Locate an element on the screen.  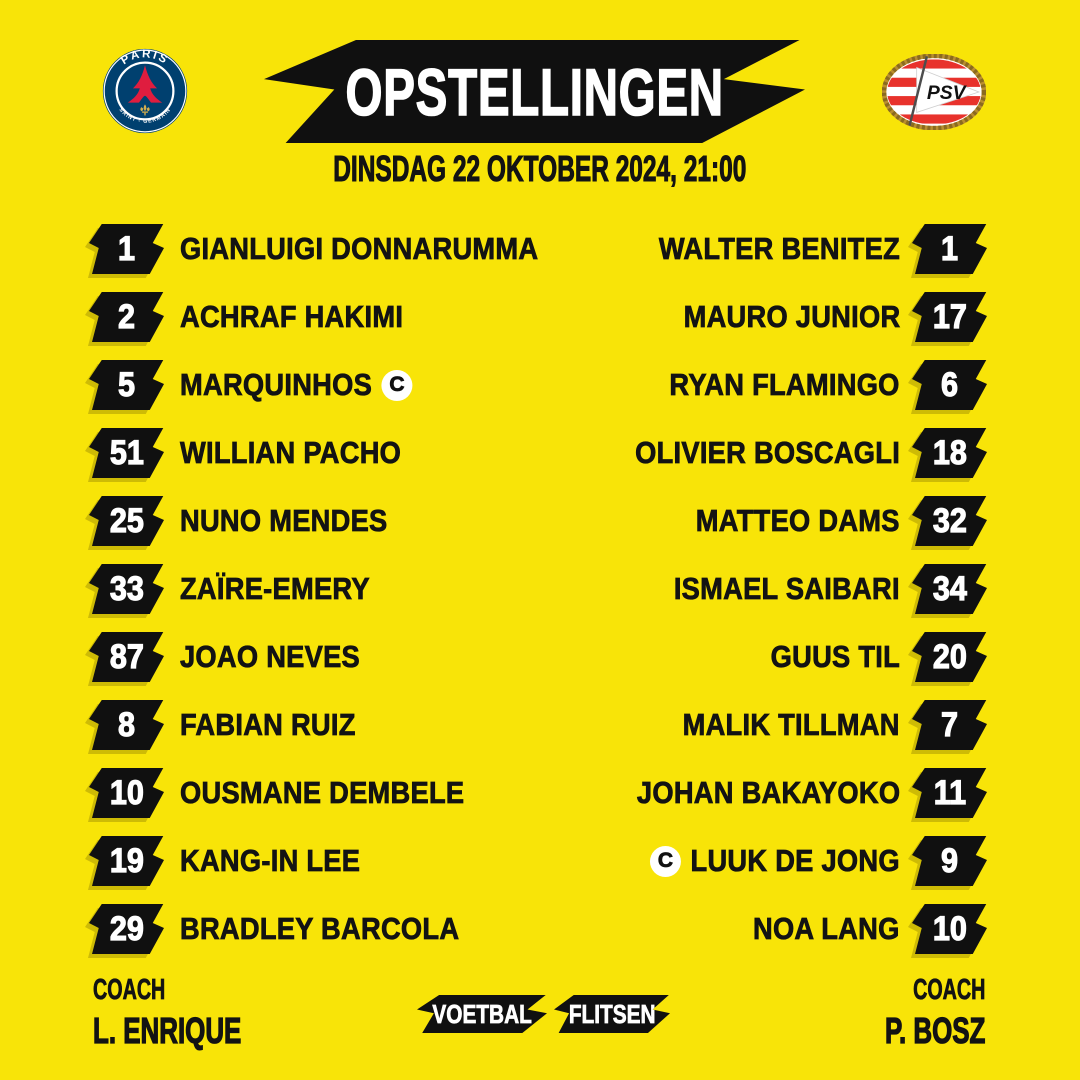
badge-flash-shape: 11 is located at coordinates (949, 793).